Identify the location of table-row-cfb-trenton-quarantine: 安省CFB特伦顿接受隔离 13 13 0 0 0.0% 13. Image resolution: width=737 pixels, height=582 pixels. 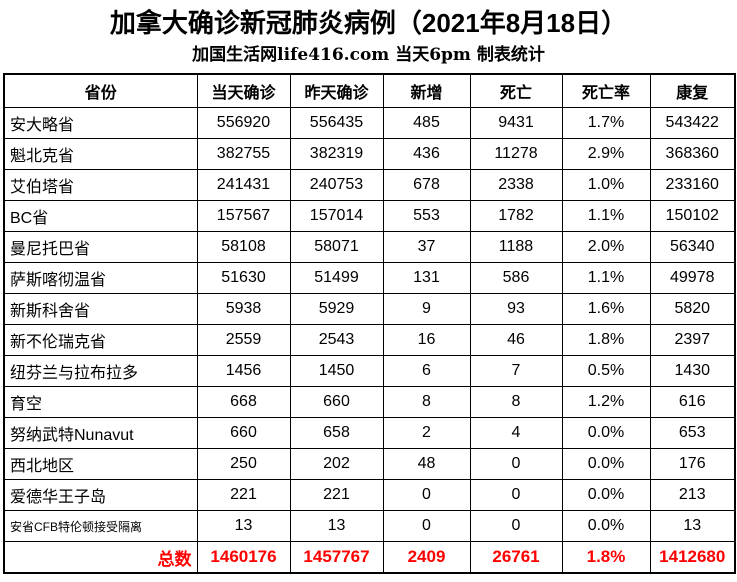
(369, 526).